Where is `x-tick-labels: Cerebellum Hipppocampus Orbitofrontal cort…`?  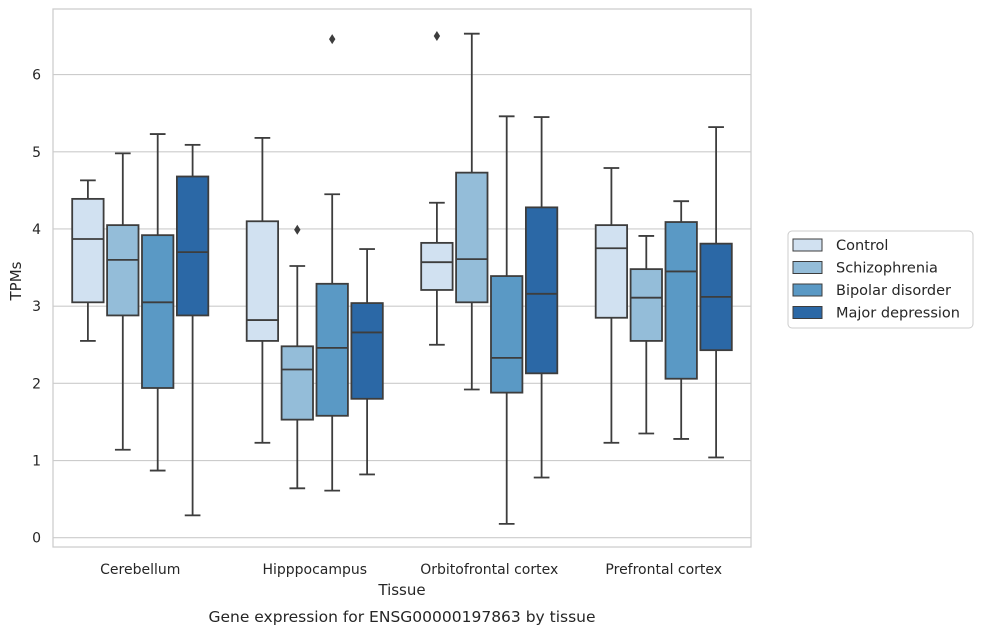
x-tick-labels: Cerebellum Hipppocampus Orbitofrontal cort… is located at coordinates (411, 570).